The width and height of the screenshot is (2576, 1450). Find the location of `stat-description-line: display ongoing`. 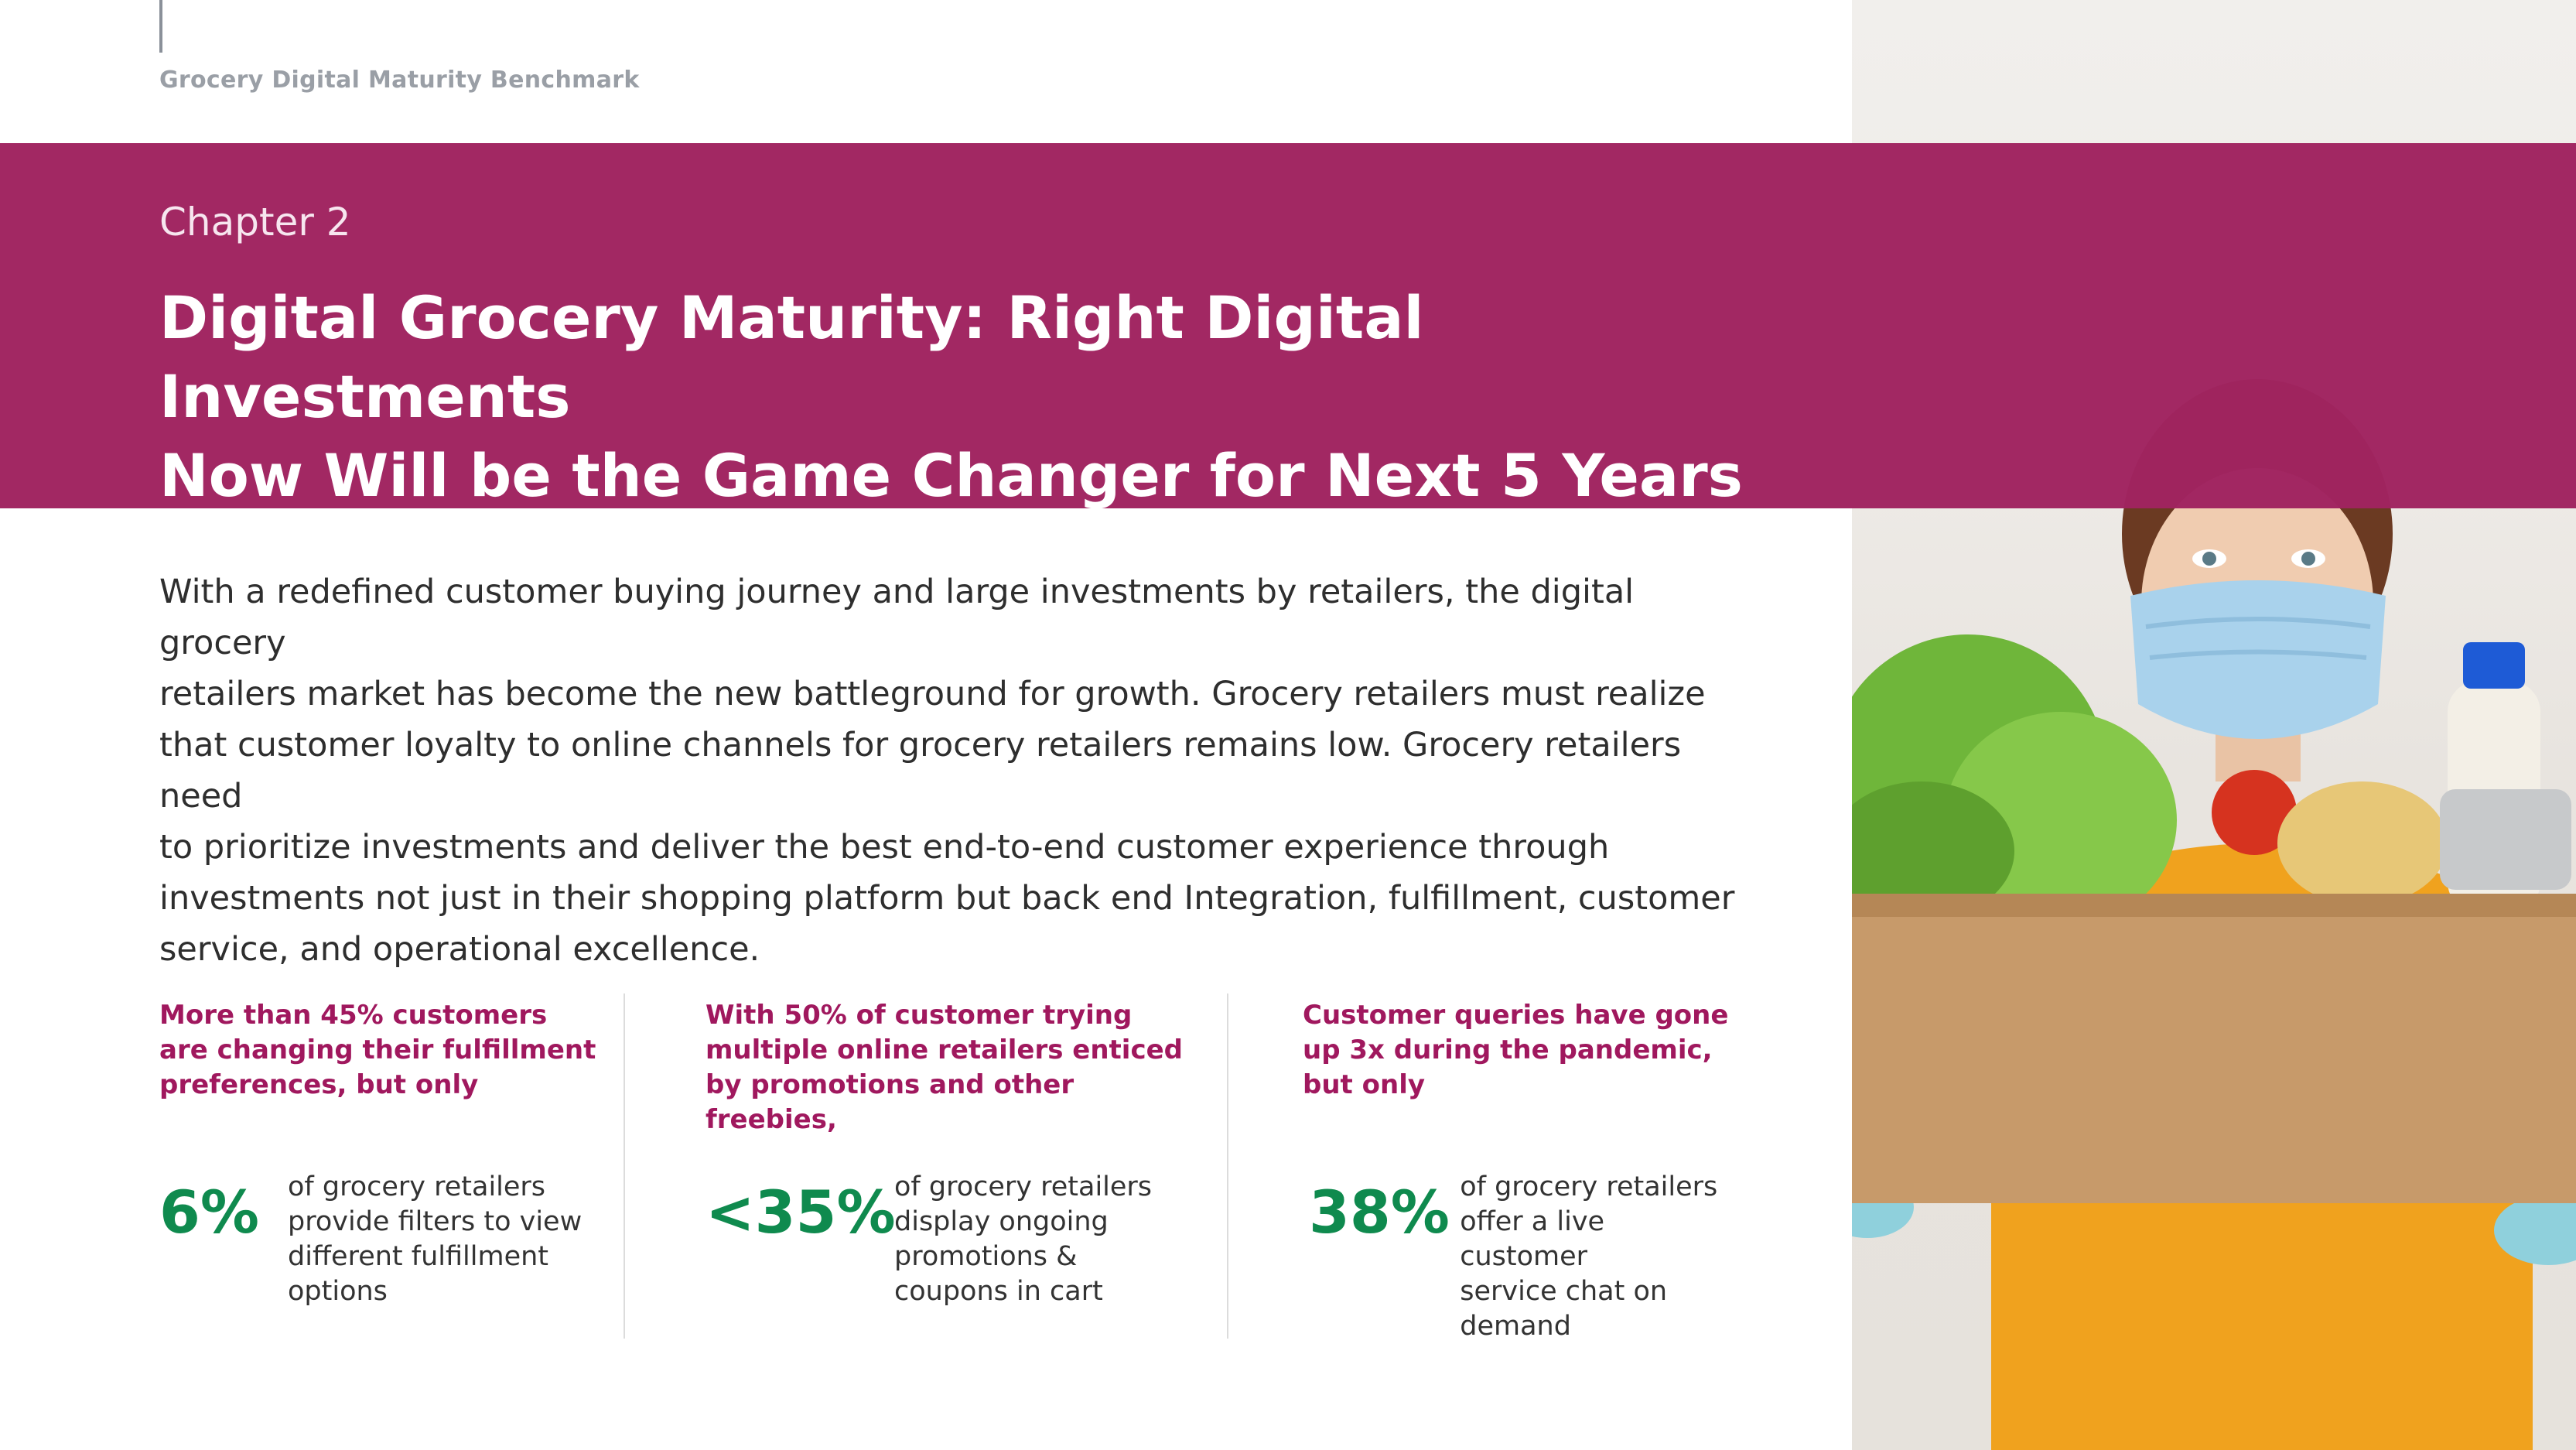

stat-description-line: display ongoing is located at coordinates (1001, 1221).